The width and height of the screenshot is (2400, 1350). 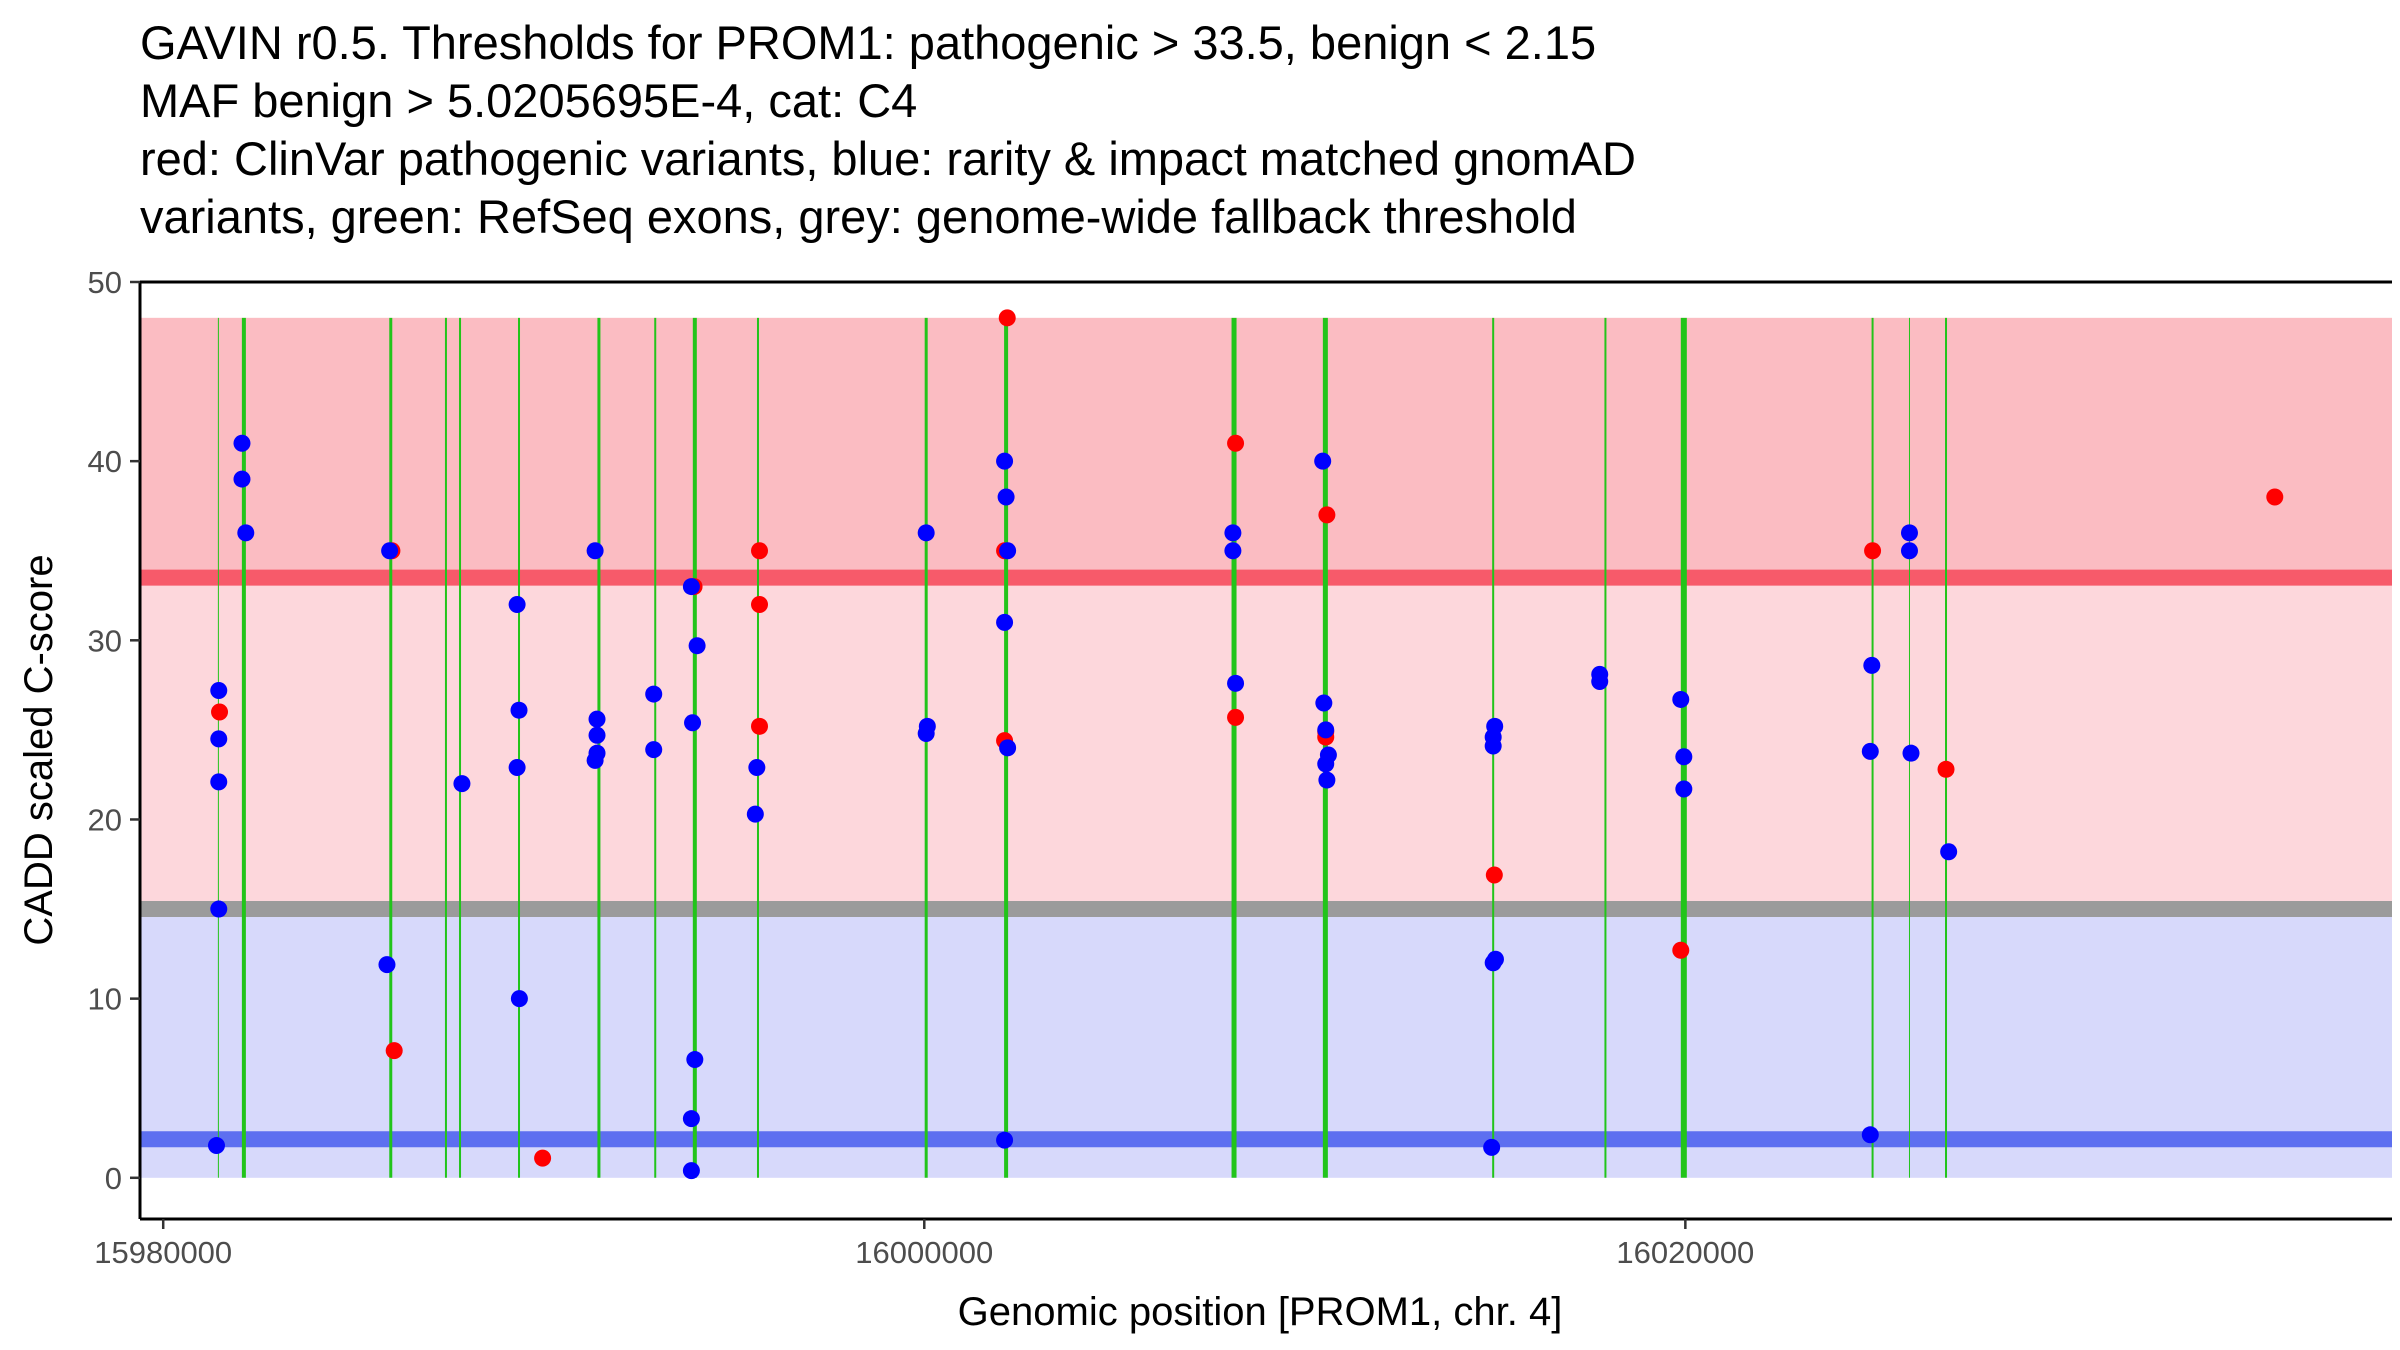 What do you see at coordinates (113, 1178) in the screenshot?
I see `y-tick-label: 0` at bounding box center [113, 1178].